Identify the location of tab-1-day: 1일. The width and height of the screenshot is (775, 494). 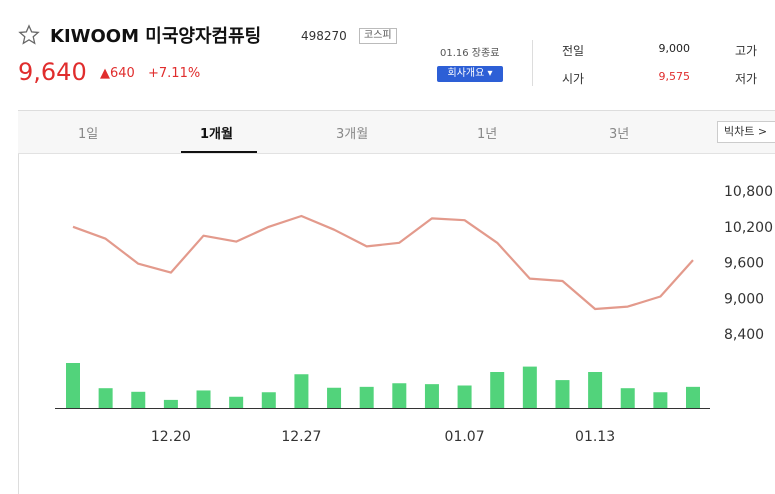
(88, 134).